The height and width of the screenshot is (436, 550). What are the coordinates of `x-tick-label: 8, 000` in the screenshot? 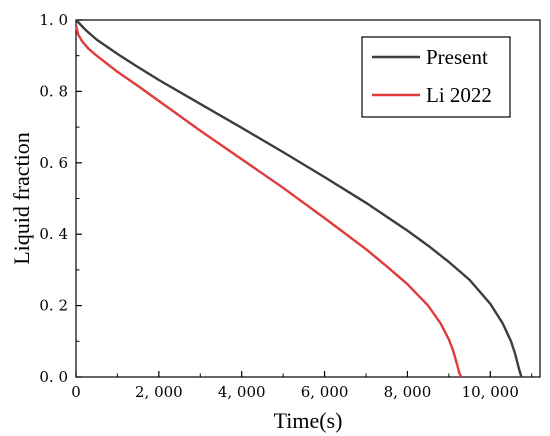 It's located at (408, 392).